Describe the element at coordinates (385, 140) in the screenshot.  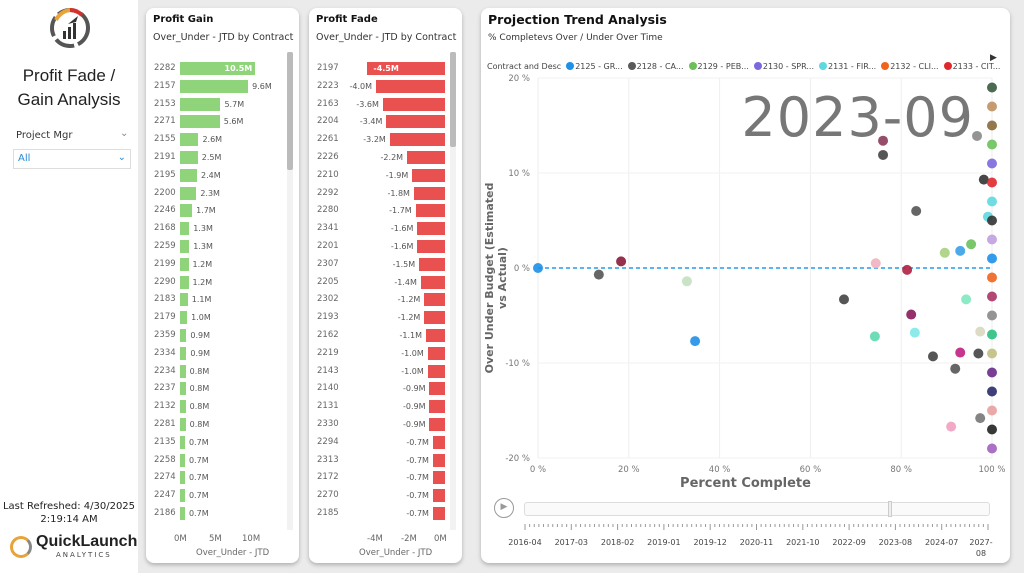
I see `bar-row: 2261 -3.2M` at that location.